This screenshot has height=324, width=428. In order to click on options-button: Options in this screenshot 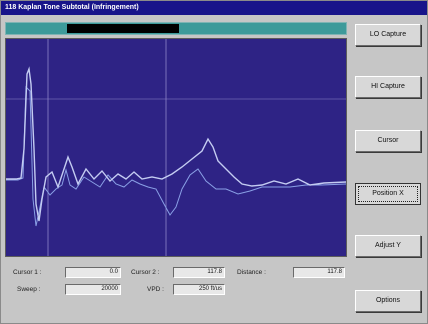, I will do `click(388, 301)`.